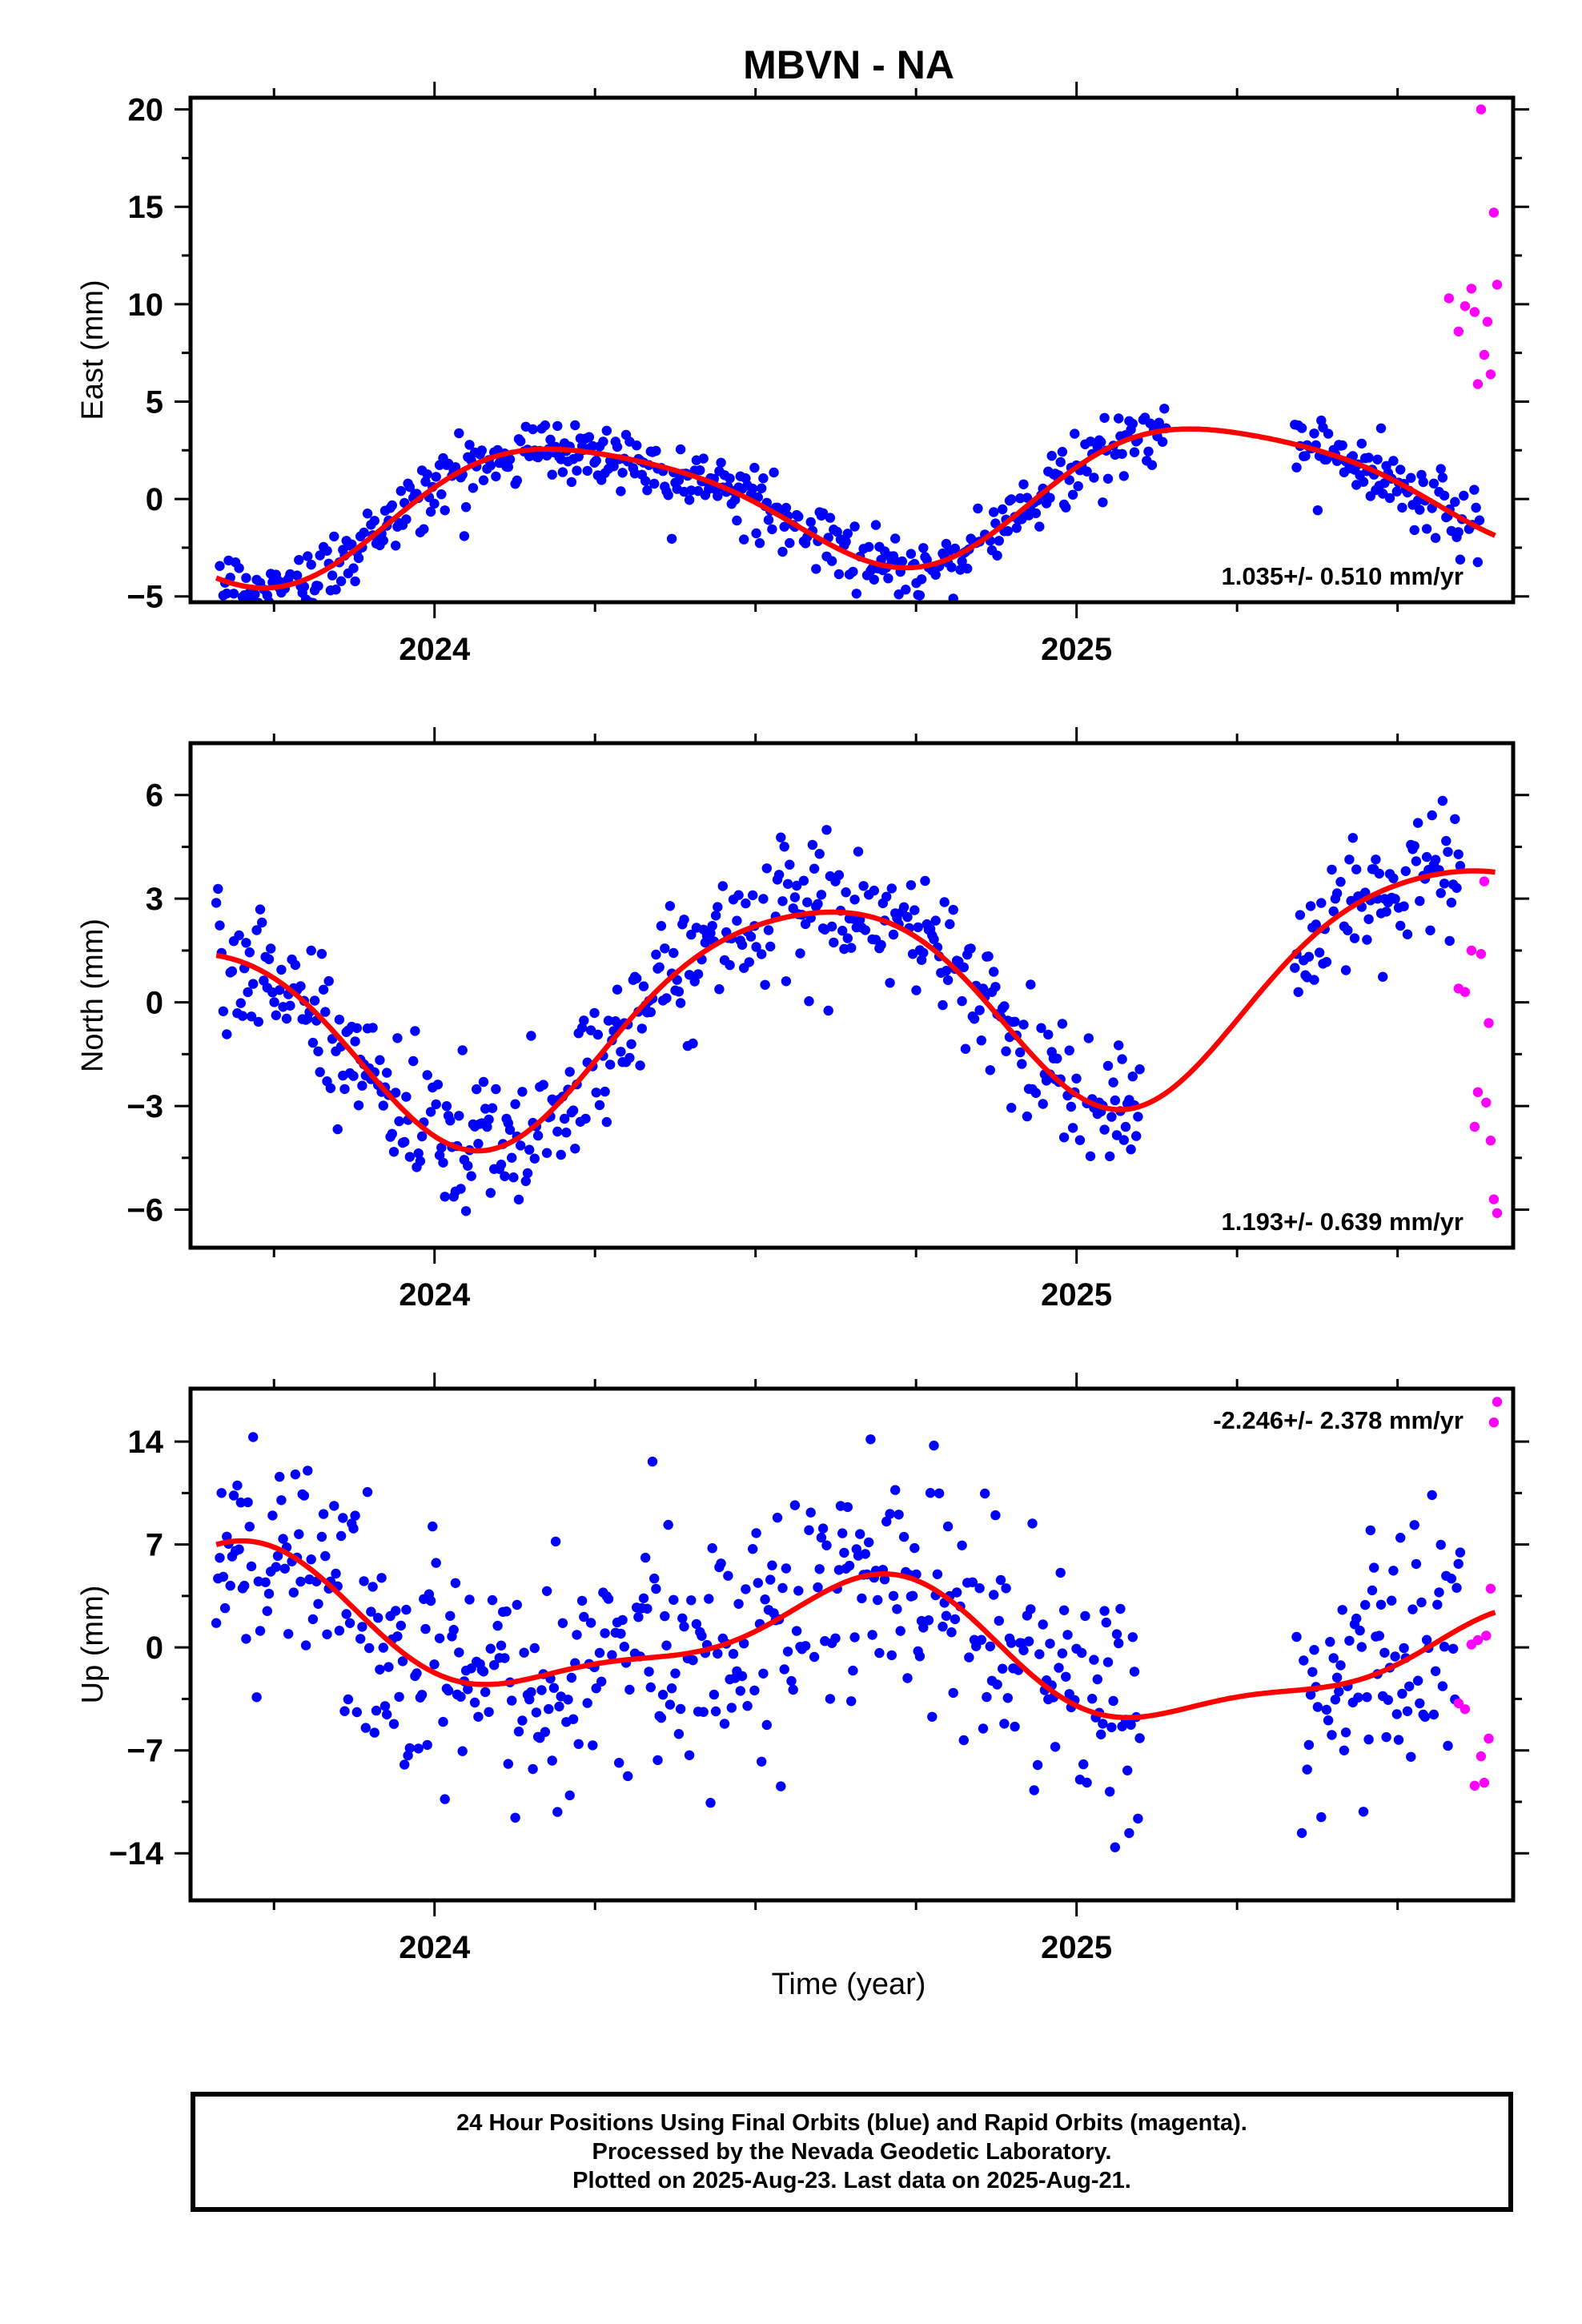 The height and width of the screenshot is (2324, 1582). I want to click on x-tick-label: 2025, so click(1076, 649).